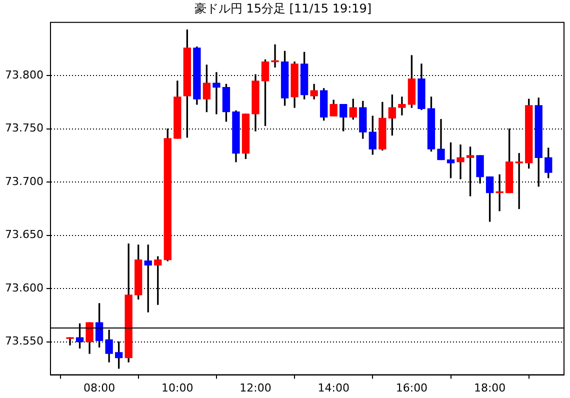 The image size is (570, 398). Describe the element at coordinates (24, 235) in the screenshot. I see `y-tick-label: 73.650` at that location.